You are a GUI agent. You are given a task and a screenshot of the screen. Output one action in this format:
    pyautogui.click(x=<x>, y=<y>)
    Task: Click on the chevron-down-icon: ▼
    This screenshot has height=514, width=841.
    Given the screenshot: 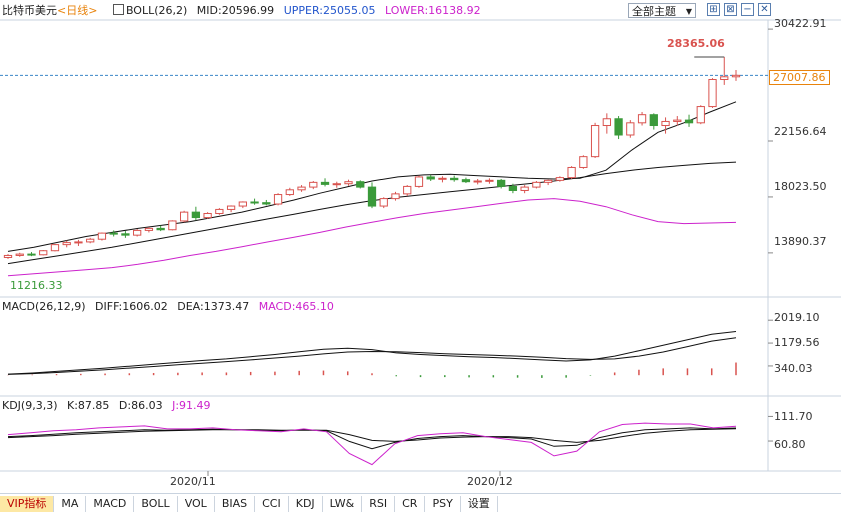 What is the action you would take?
    pyautogui.click(x=688, y=11)
    